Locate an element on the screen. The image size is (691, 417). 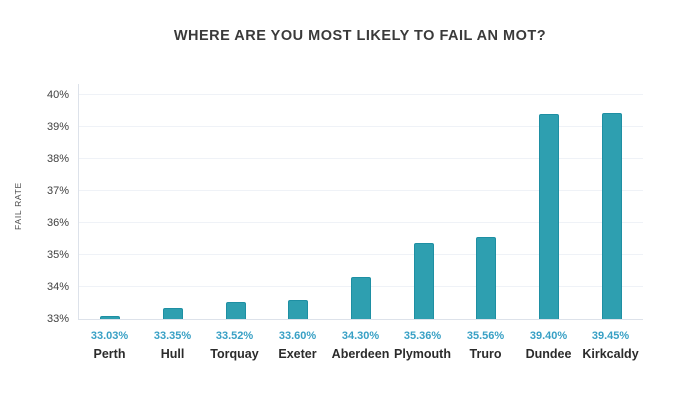
x-label-group: 33.52% Torquay is located at coordinates (234, 345).